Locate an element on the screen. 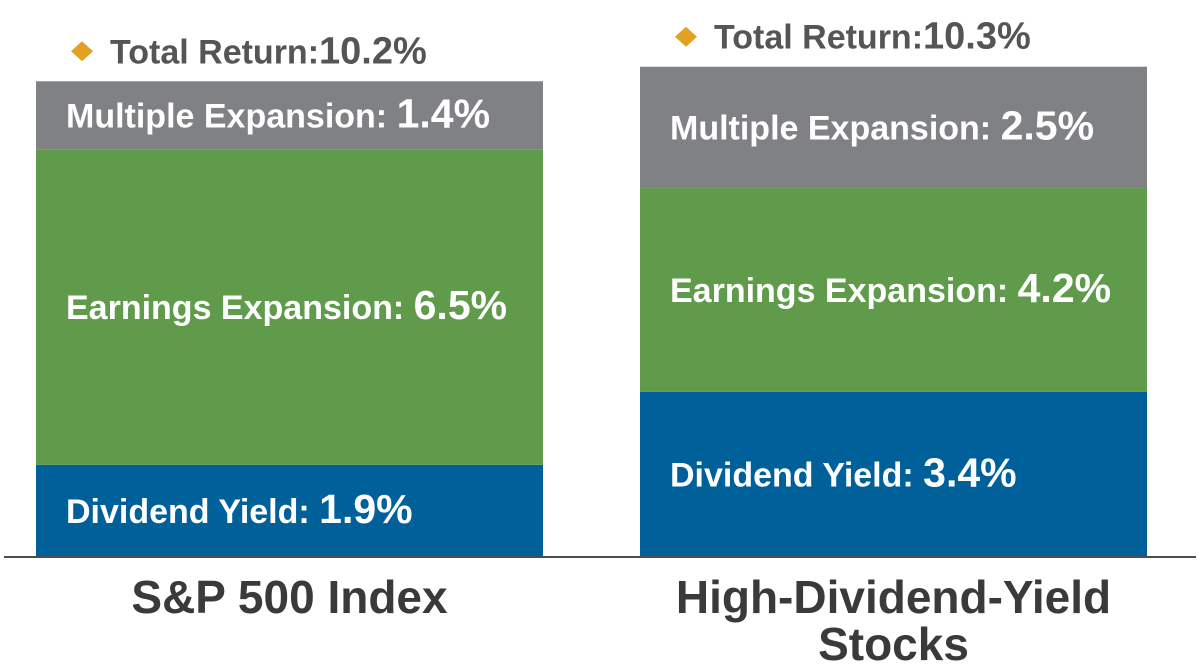 The width and height of the screenshot is (1200, 667). segment-label-sp500-multiple-expansion: Multiple Expansion: 1.4% is located at coordinates (278, 113).